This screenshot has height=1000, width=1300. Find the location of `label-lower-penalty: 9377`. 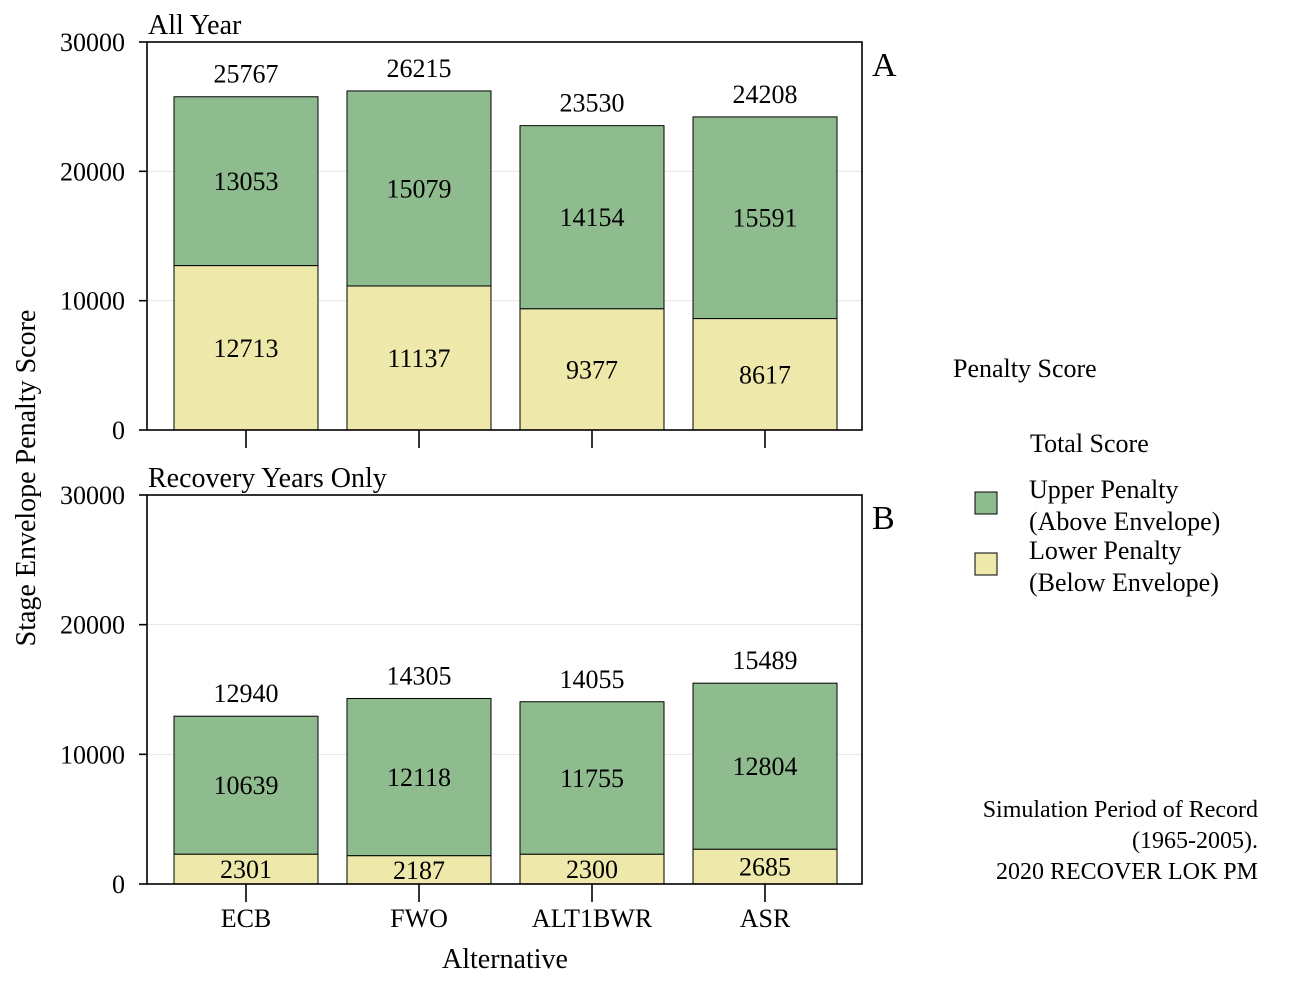

label-lower-penalty: 9377 is located at coordinates (592, 369).